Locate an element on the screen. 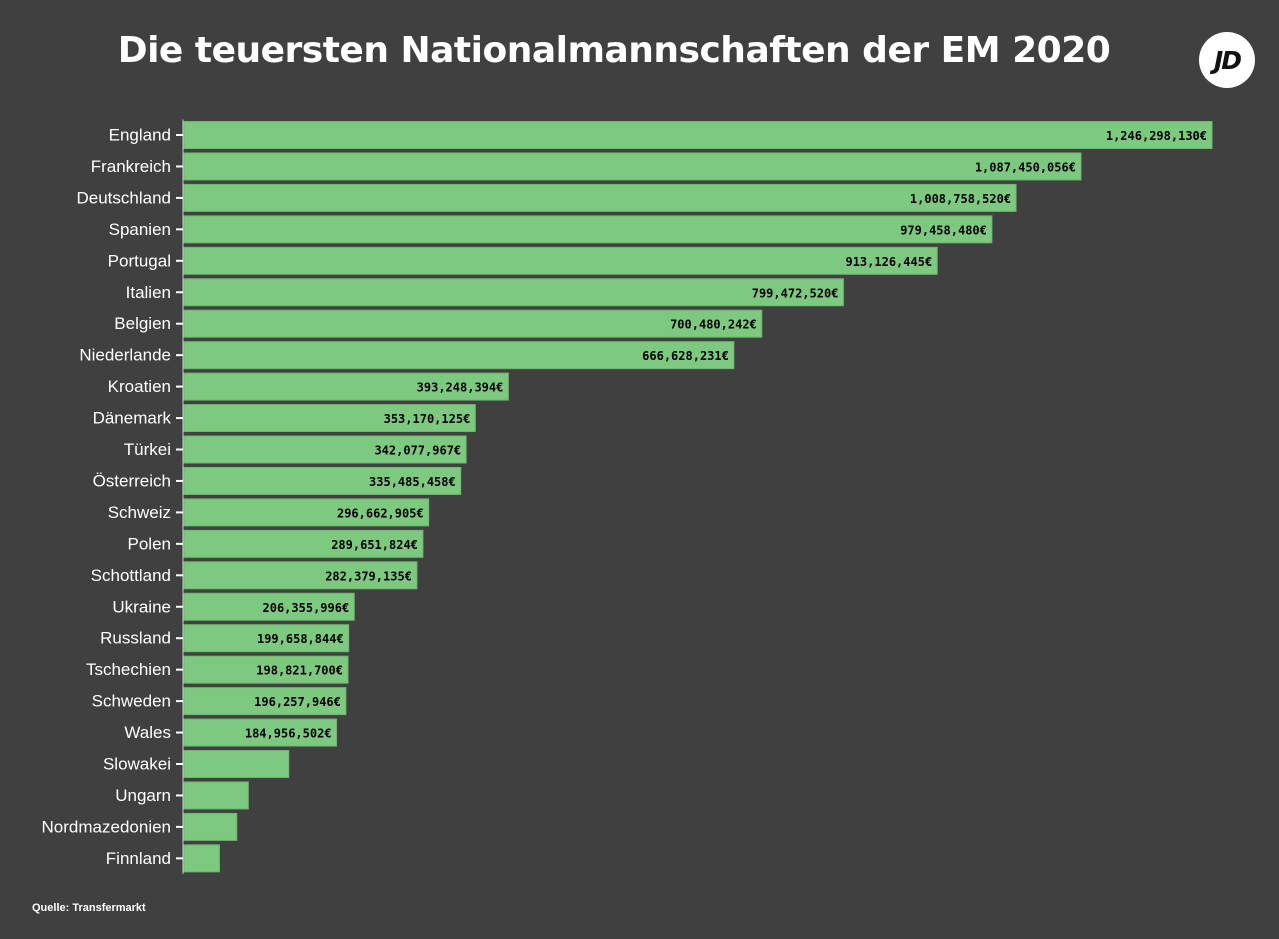 Image resolution: width=1279 pixels, height=939 pixels. data-label: 1,087,450,056€ is located at coordinates (1025, 167).